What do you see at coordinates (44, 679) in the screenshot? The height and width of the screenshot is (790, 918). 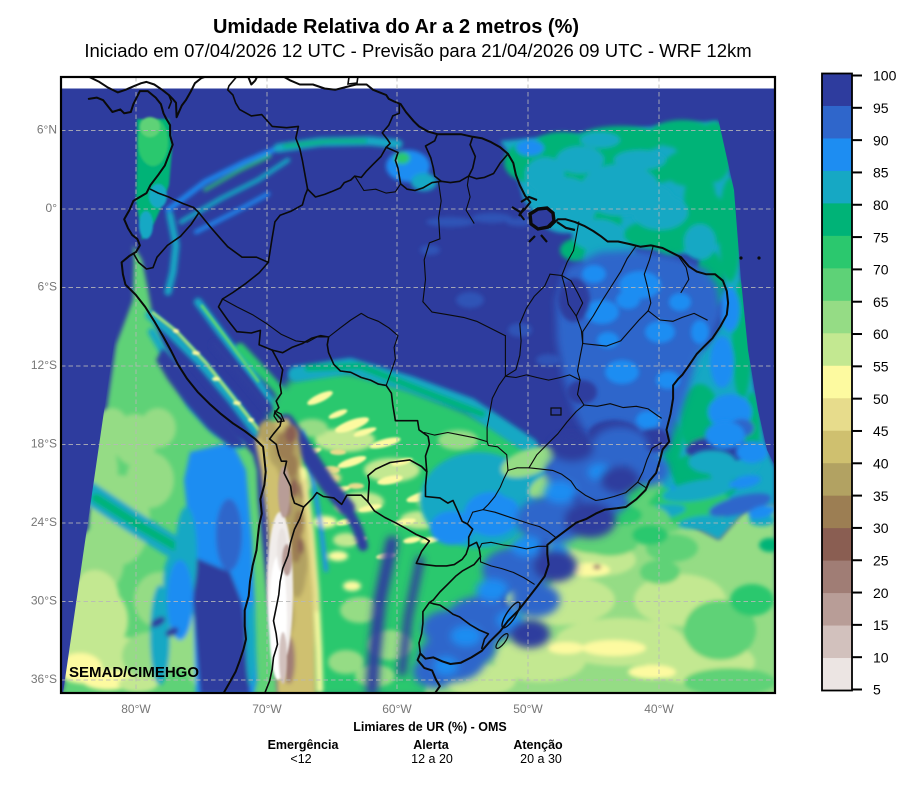 I see `svg-text: 36°S` at bounding box center [44, 679].